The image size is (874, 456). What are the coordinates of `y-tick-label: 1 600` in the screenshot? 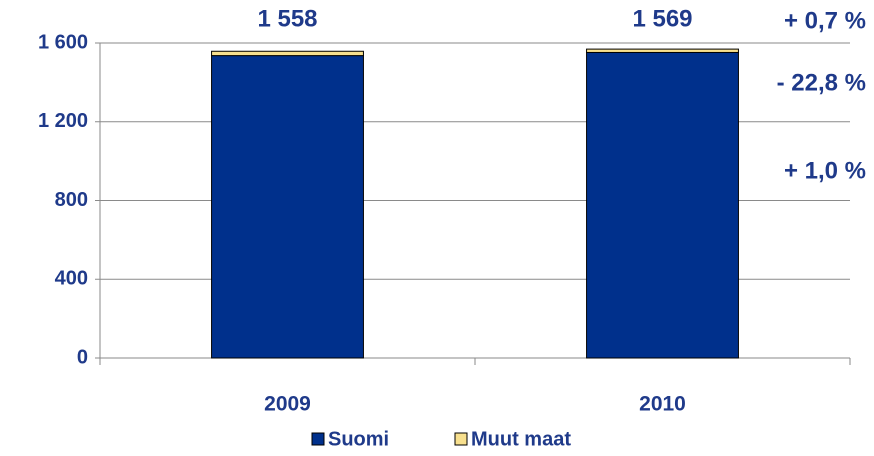 It's located at (63, 42).